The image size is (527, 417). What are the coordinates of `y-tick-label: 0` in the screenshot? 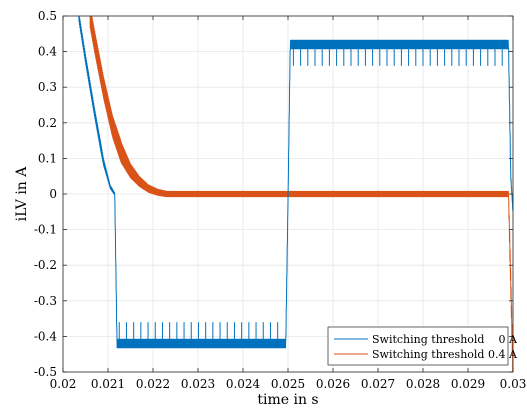 It's located at (53, 194).